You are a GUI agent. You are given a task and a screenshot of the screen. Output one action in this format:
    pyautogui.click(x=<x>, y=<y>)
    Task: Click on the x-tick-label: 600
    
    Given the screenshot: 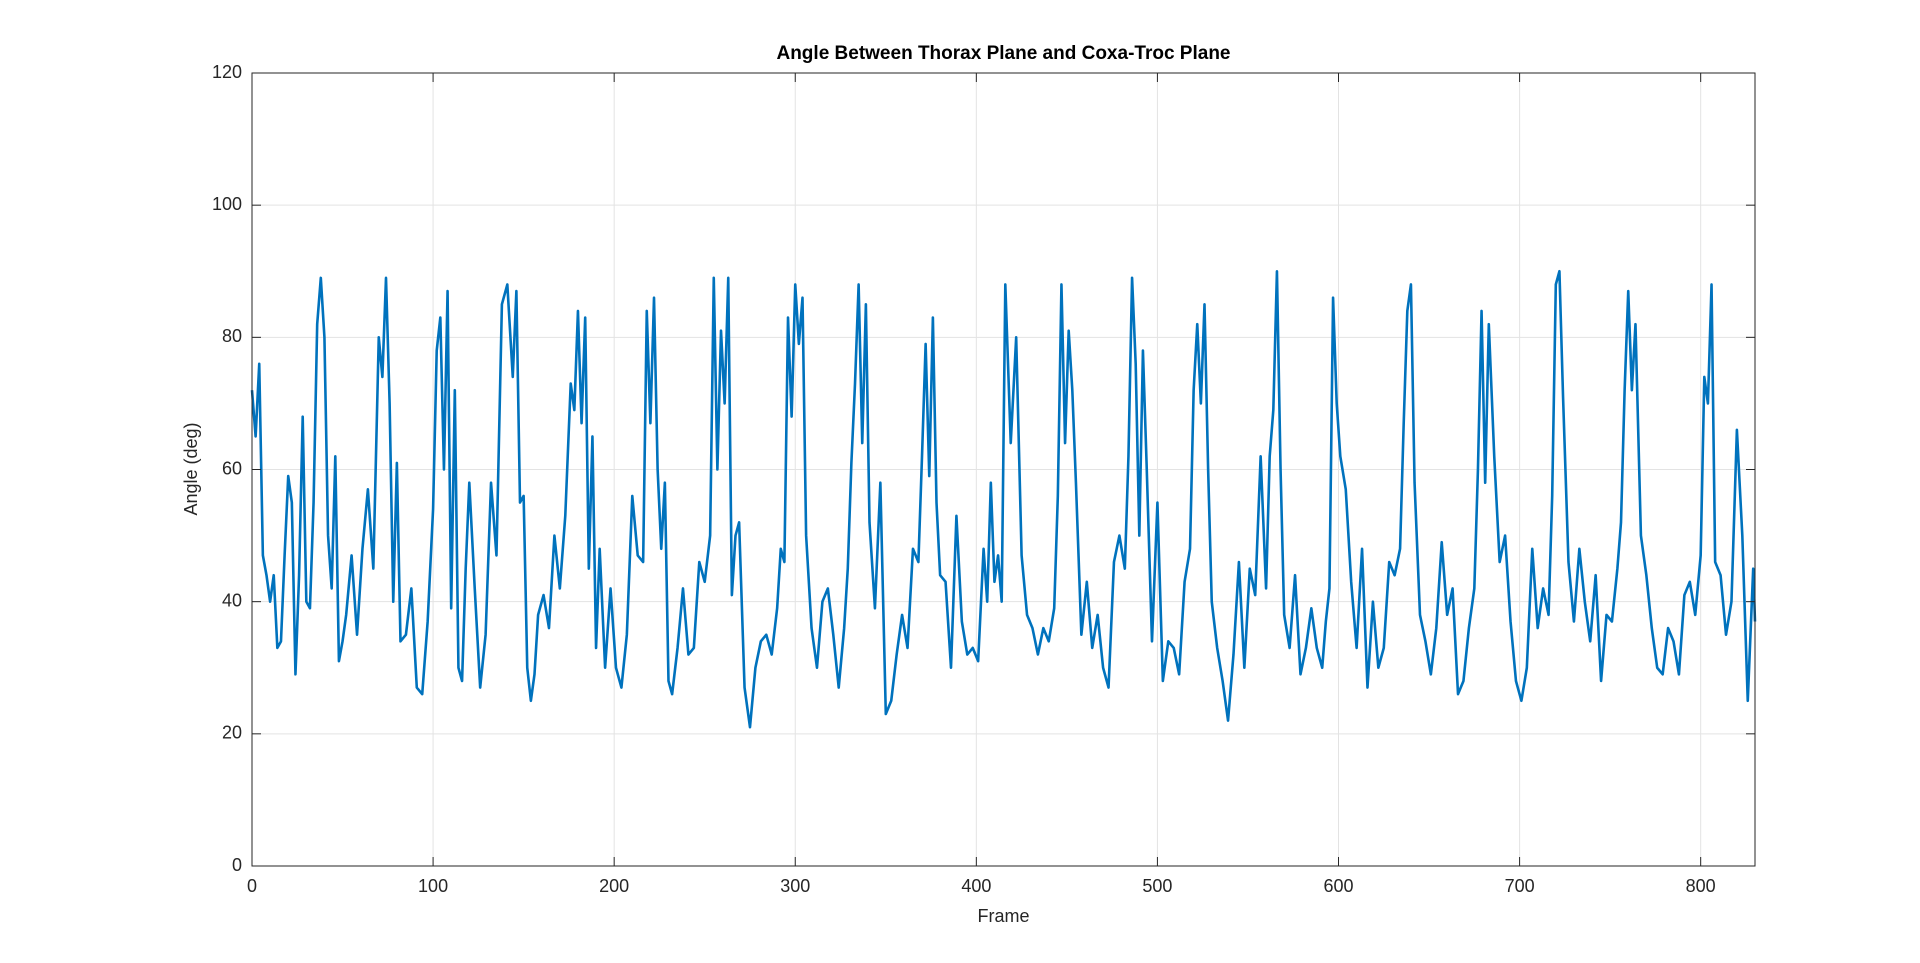 What is the action you would take?
    pyautogui.click(x=1338, y=886)
    